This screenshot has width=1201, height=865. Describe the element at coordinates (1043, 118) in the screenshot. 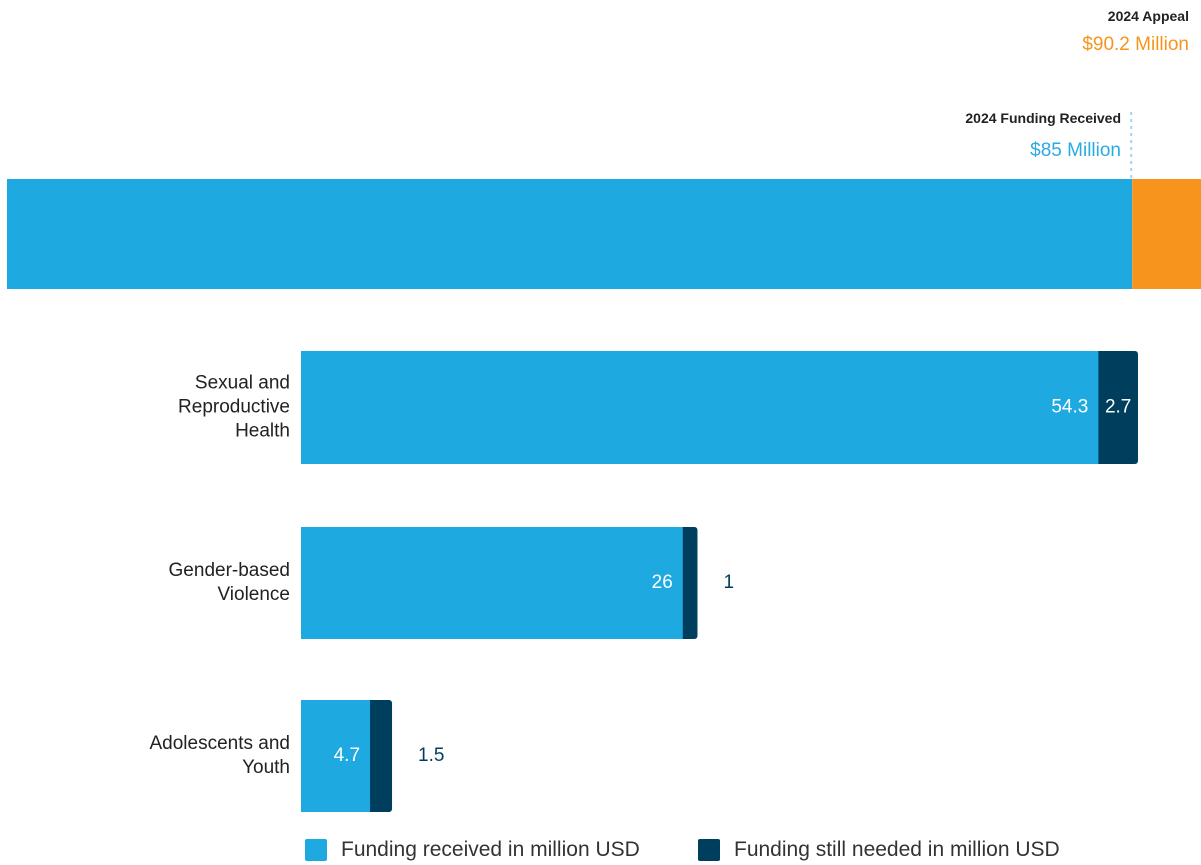

I see `funding-received-title: 2024 Funding Received` at that location.